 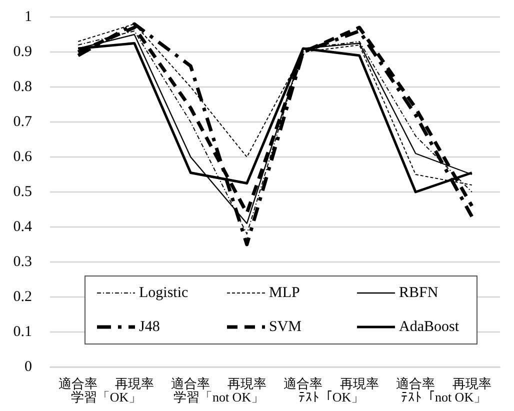 I want to click on y-tick-label: 0.4, so click(x=22, y=227).